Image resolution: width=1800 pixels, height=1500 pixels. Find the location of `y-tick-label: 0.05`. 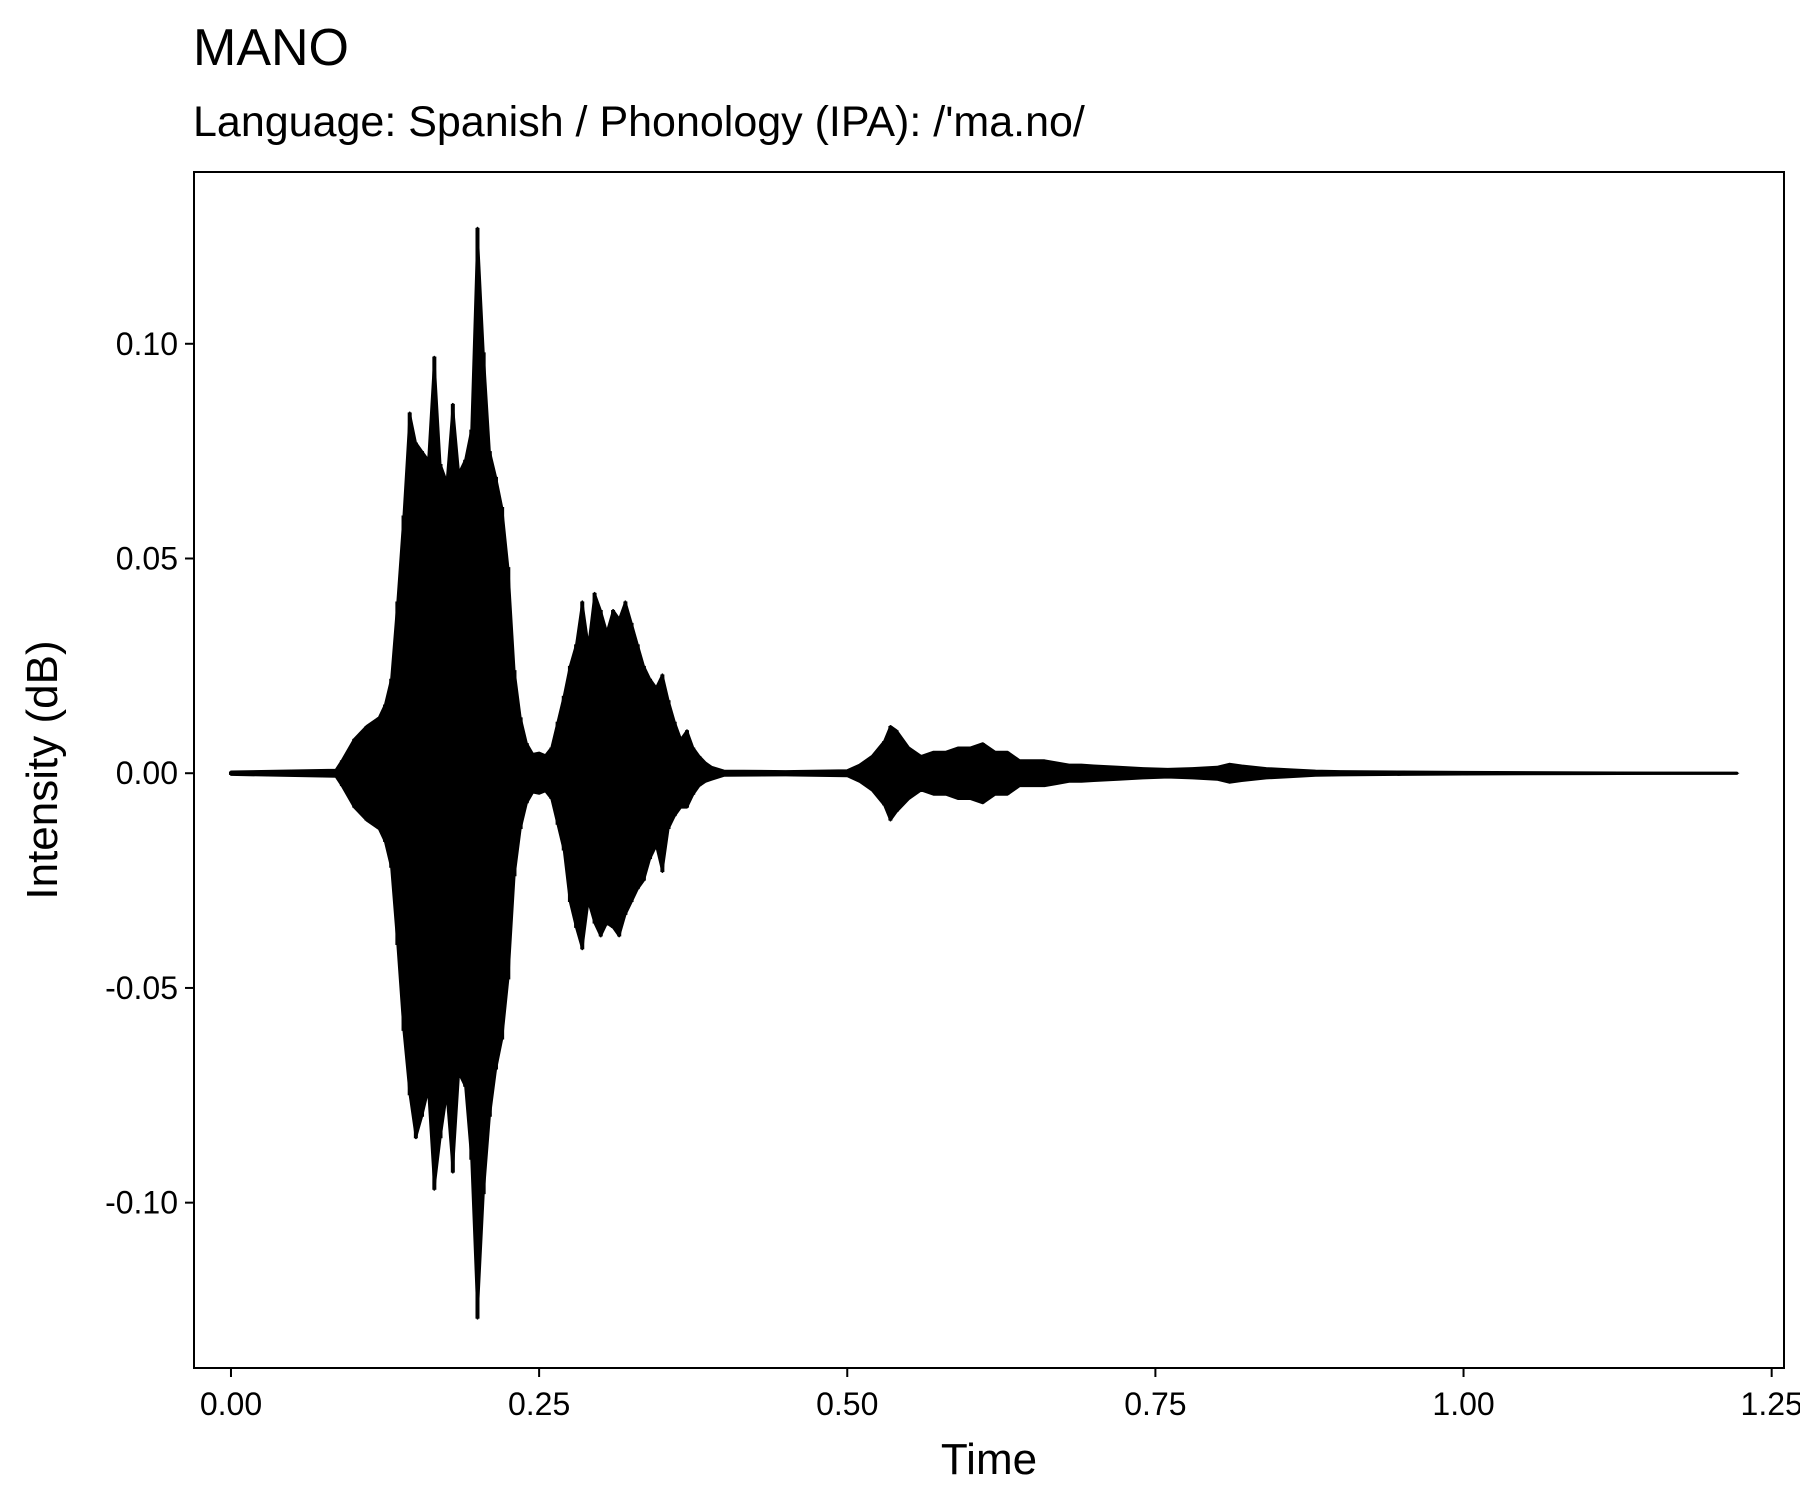

y-tick-label: 0.05 is located at coordinates (147, 558).